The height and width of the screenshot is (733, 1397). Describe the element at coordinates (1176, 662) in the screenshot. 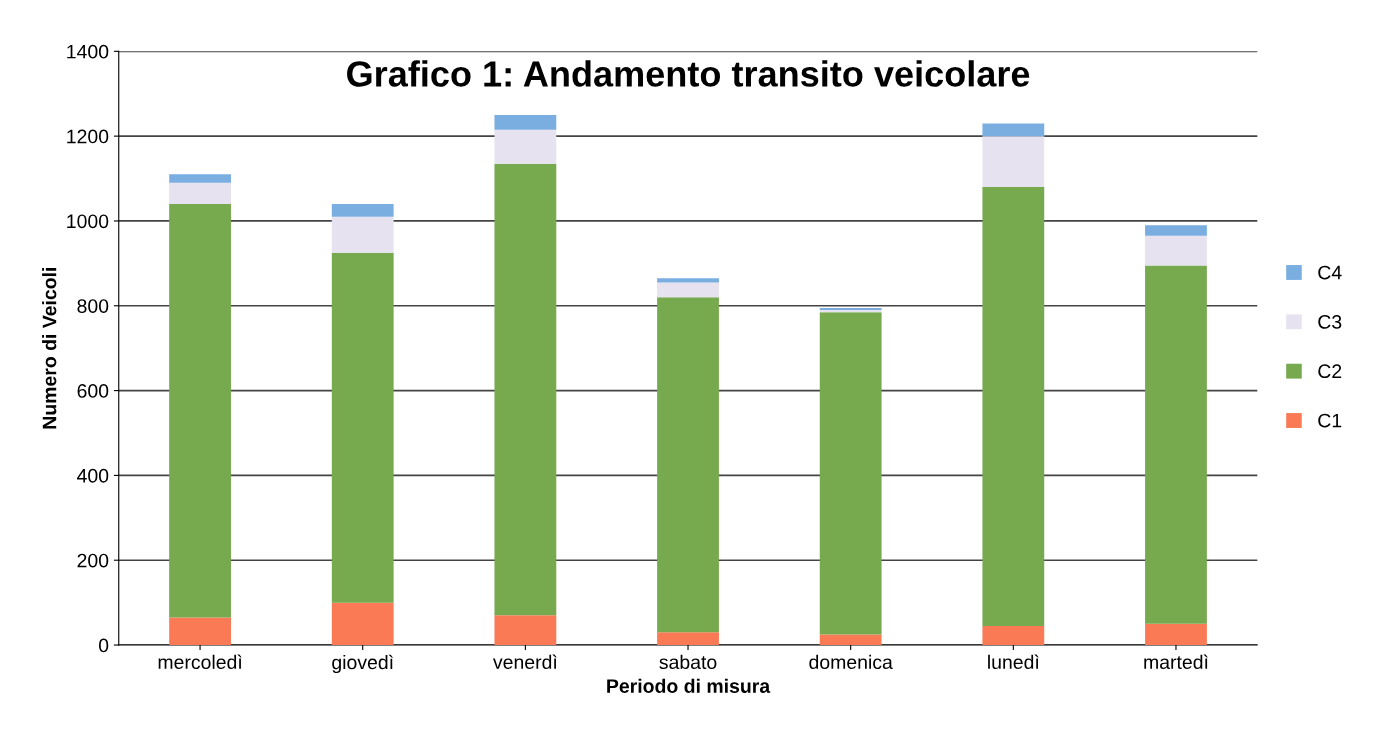

I see `x-tick-label: martedì` at that location.